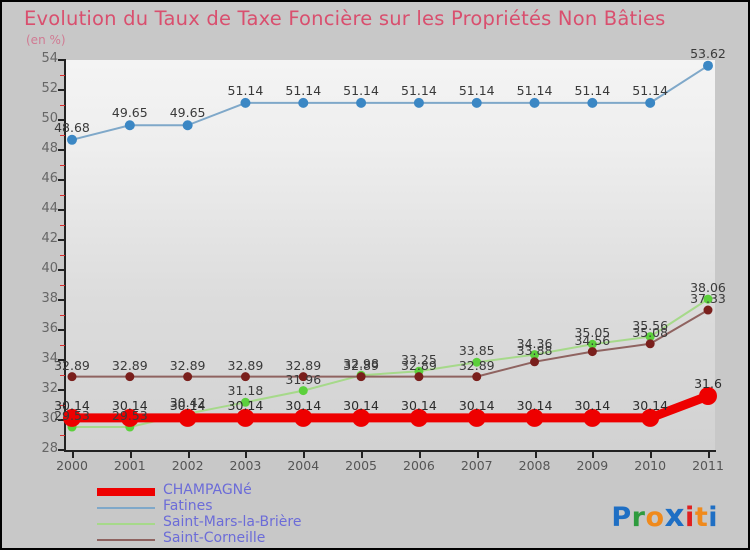  Describe the element at coordinates (690, 517) in the screenshot. I see `logo-letter: i` at that location.